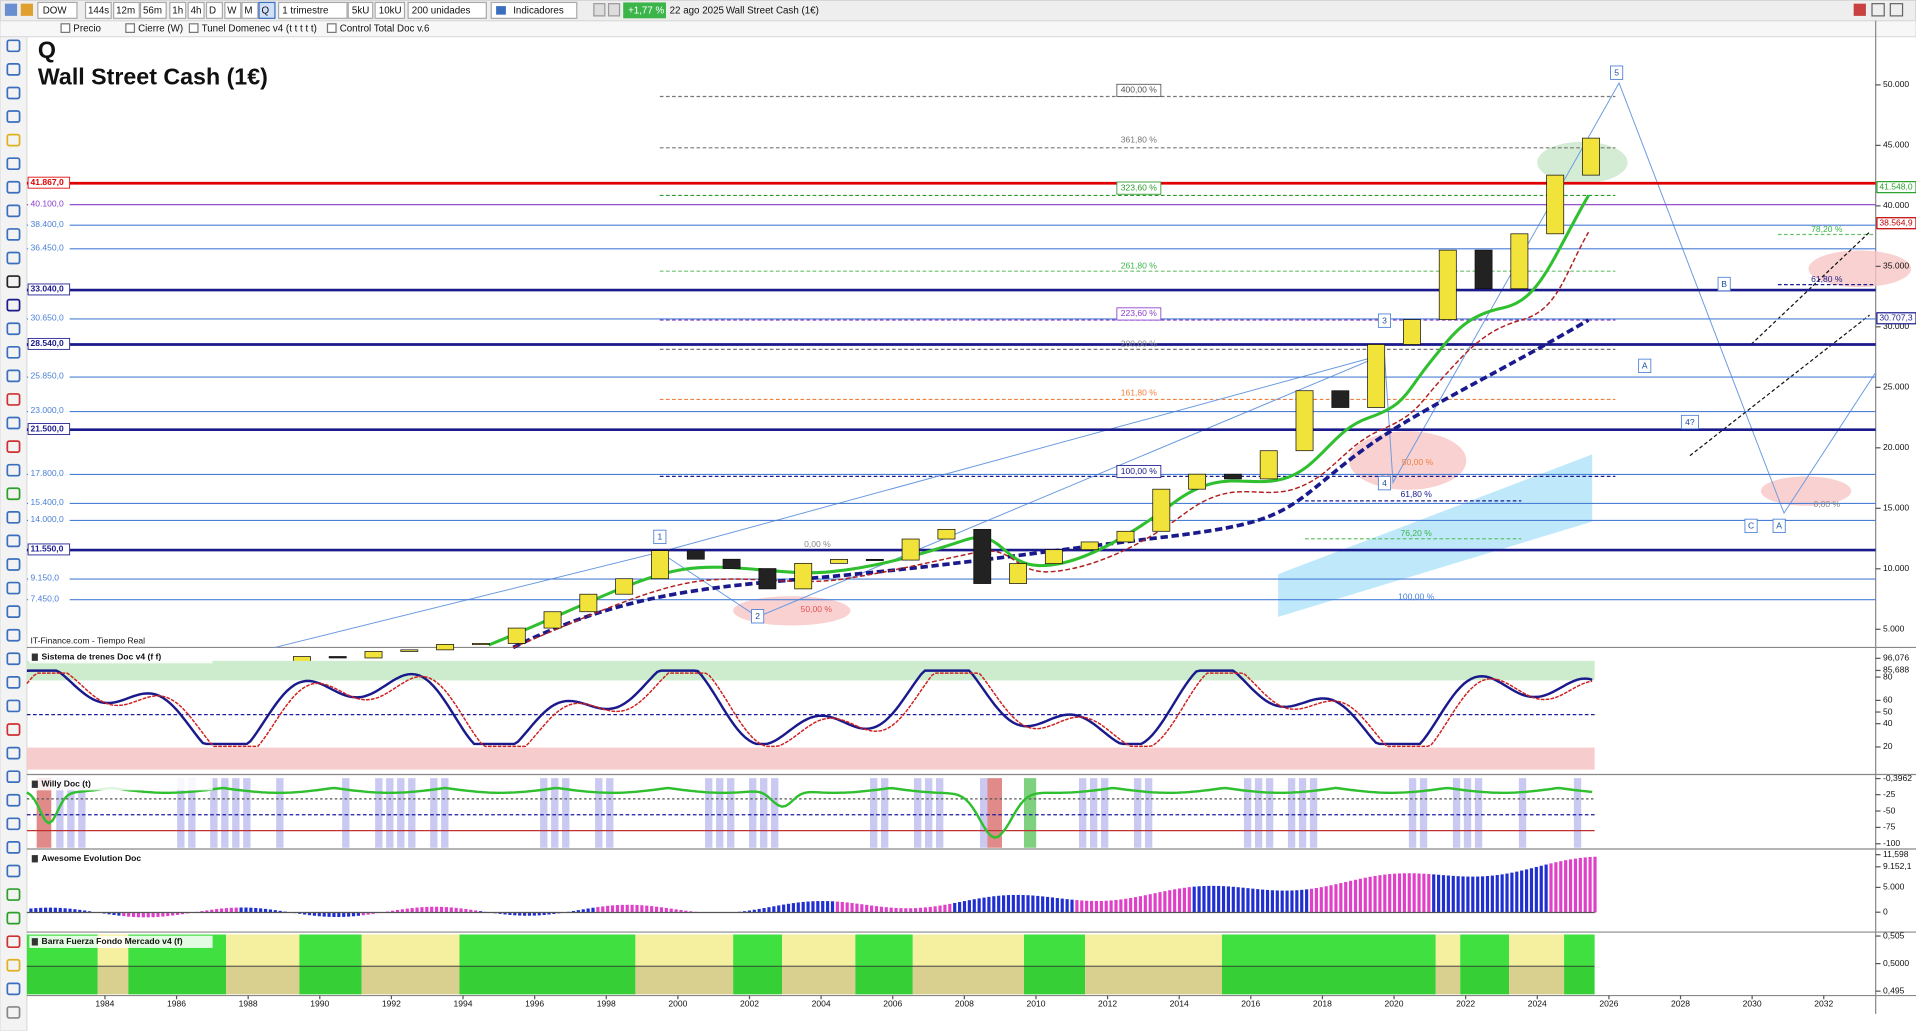 Image resolution: width=1916 pixels, height=1031 pixels. What do you see at coordinates (1859, 9) in the screenshot?
I see `window-icon` at bounding box center [1859, 9].